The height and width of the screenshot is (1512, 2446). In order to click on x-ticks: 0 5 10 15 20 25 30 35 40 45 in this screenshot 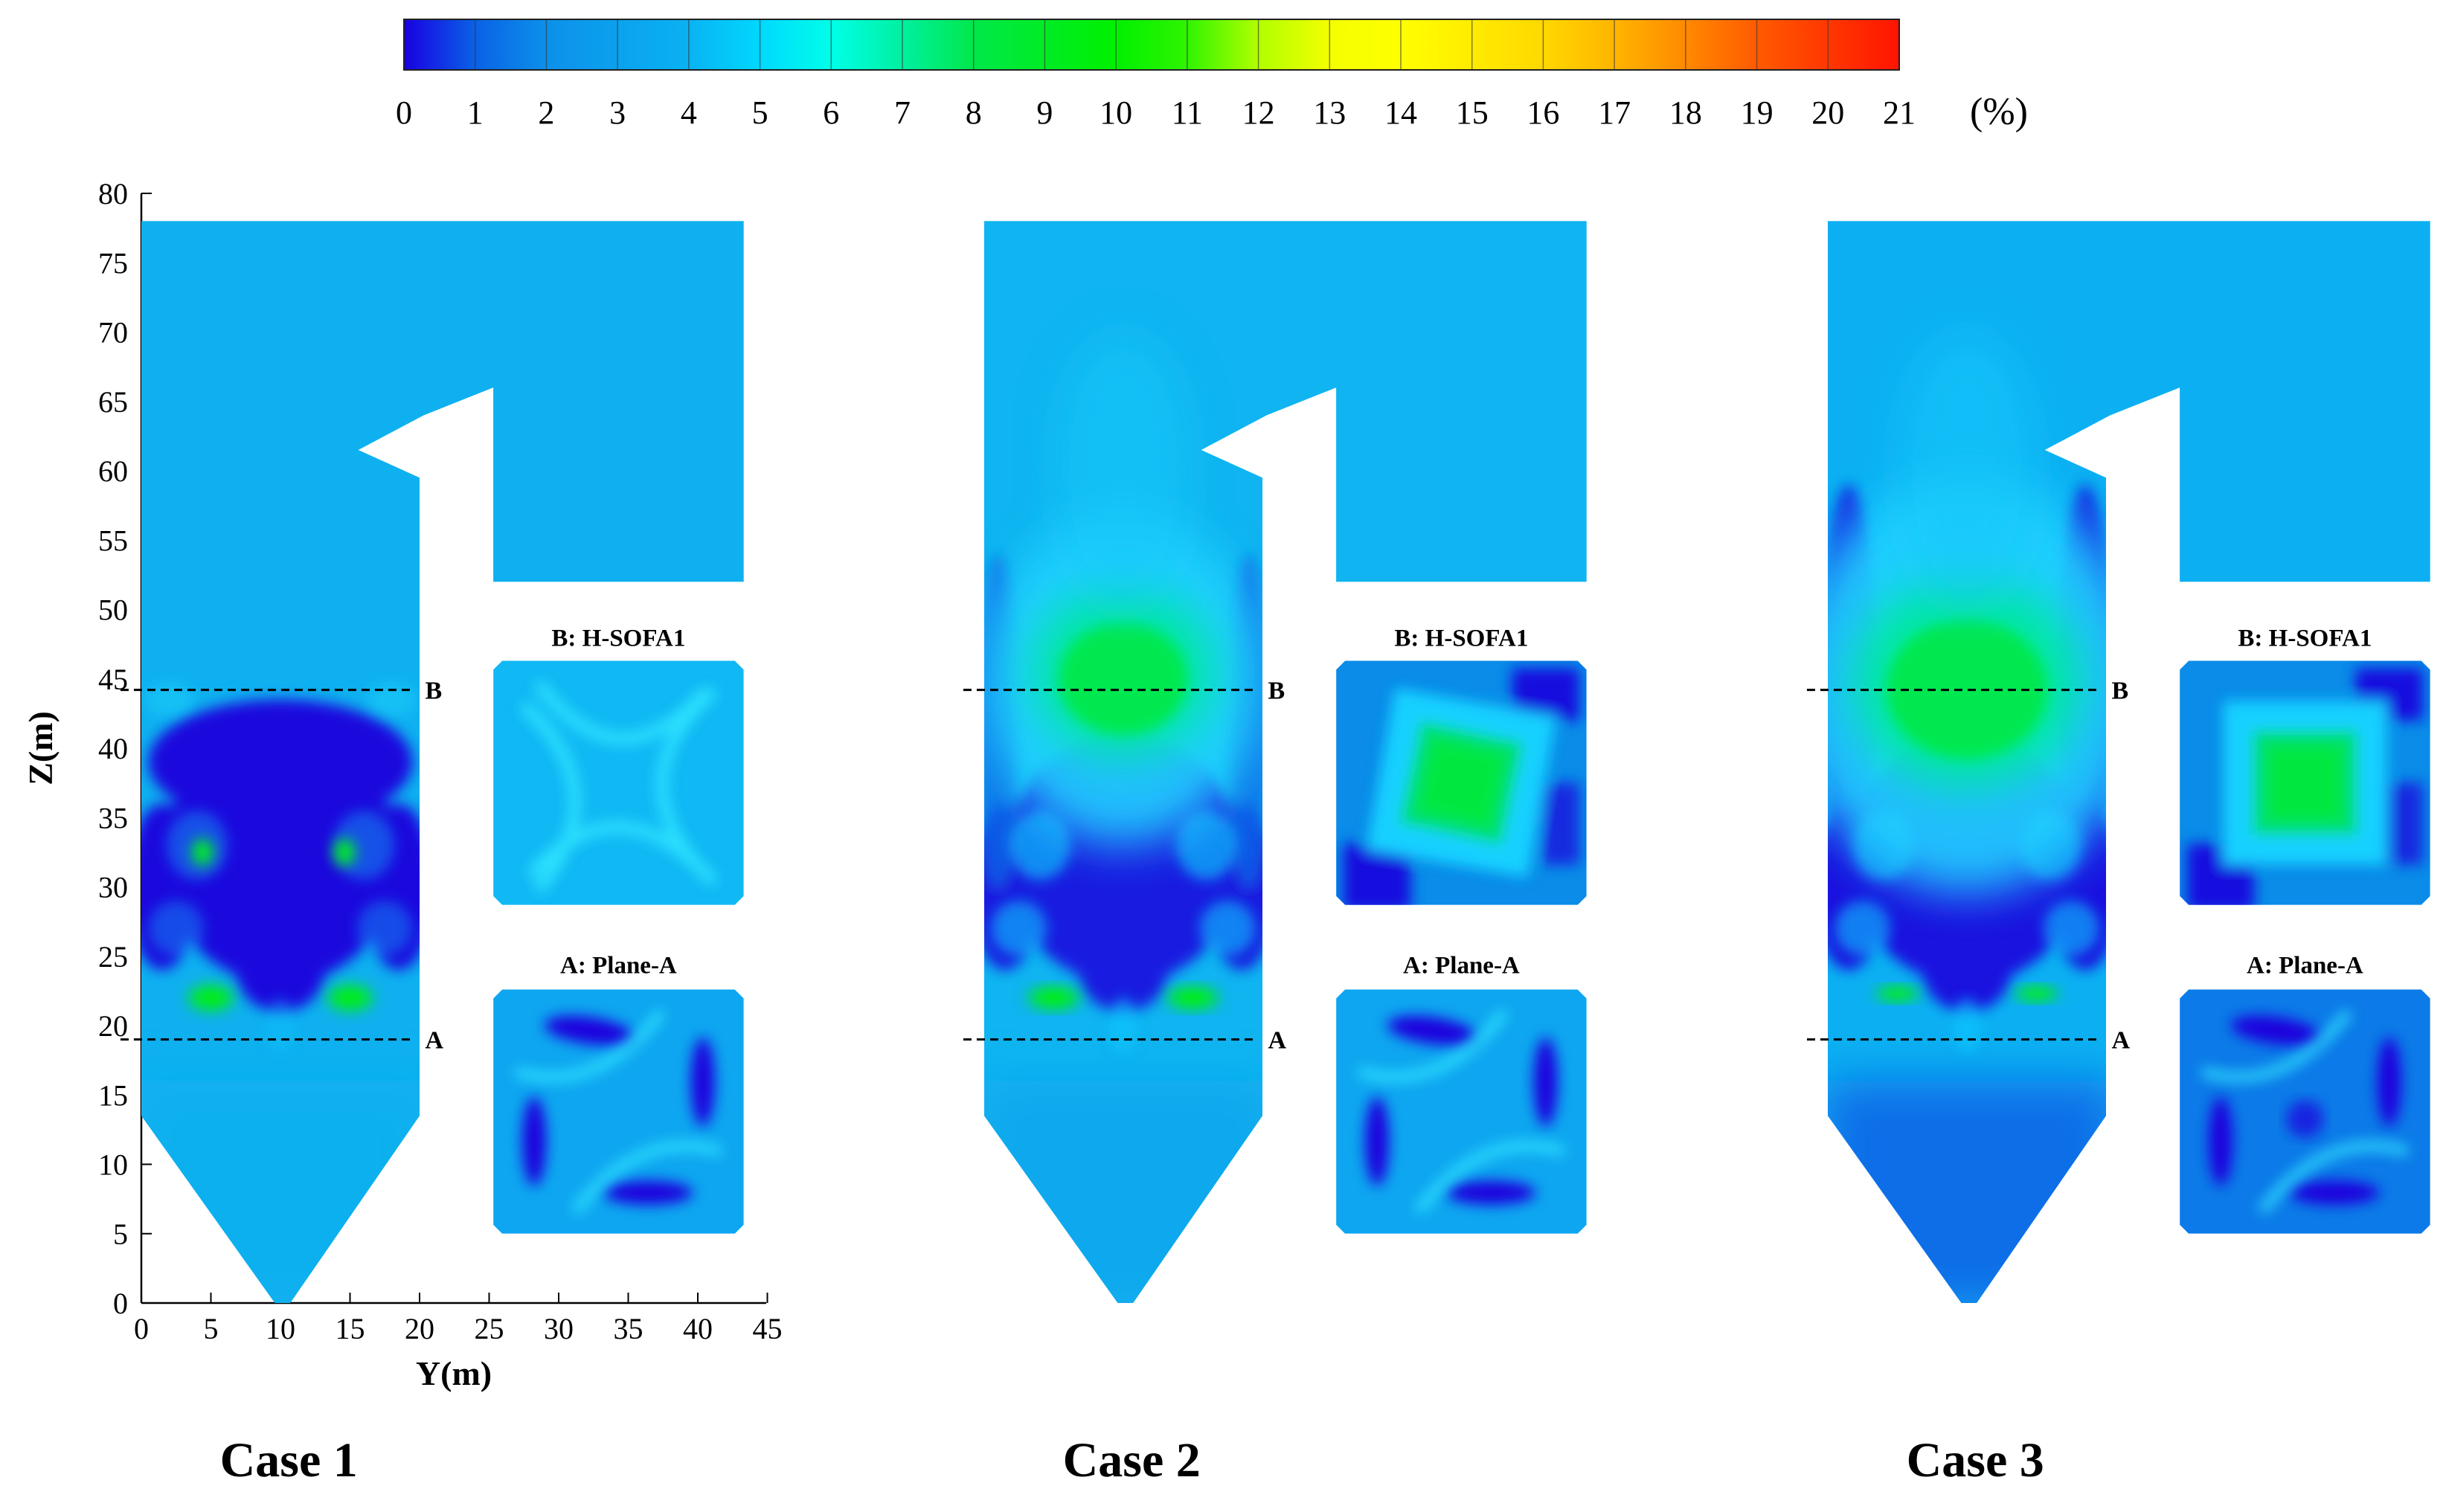, I will do `click(458, 1319)`.